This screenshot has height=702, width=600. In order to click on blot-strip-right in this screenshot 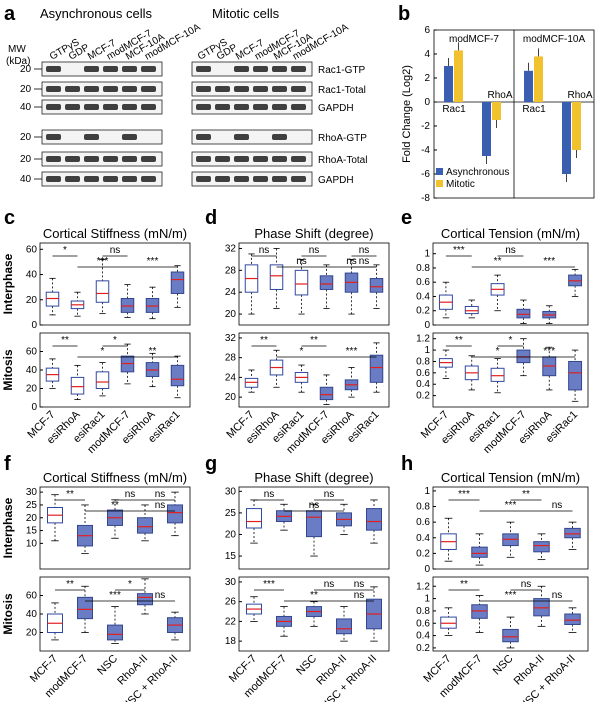, I will do `click(252, 107)`.